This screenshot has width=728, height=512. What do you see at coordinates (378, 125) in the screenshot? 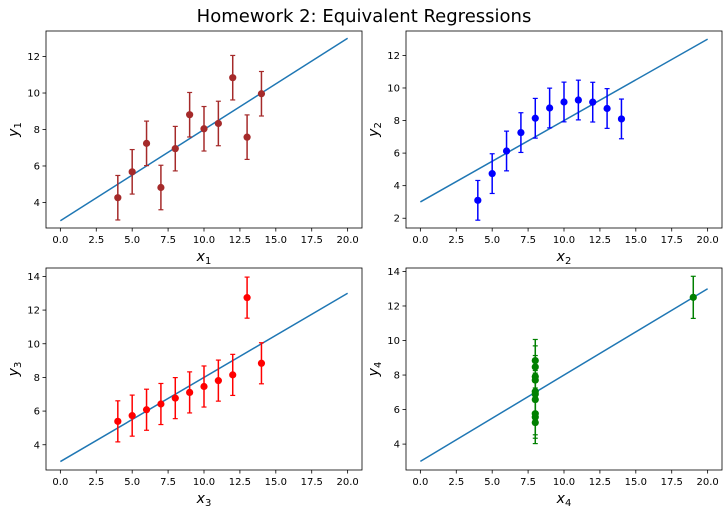
I see `y-axis-label-subscript: 2` at bounding box center [378, 125].